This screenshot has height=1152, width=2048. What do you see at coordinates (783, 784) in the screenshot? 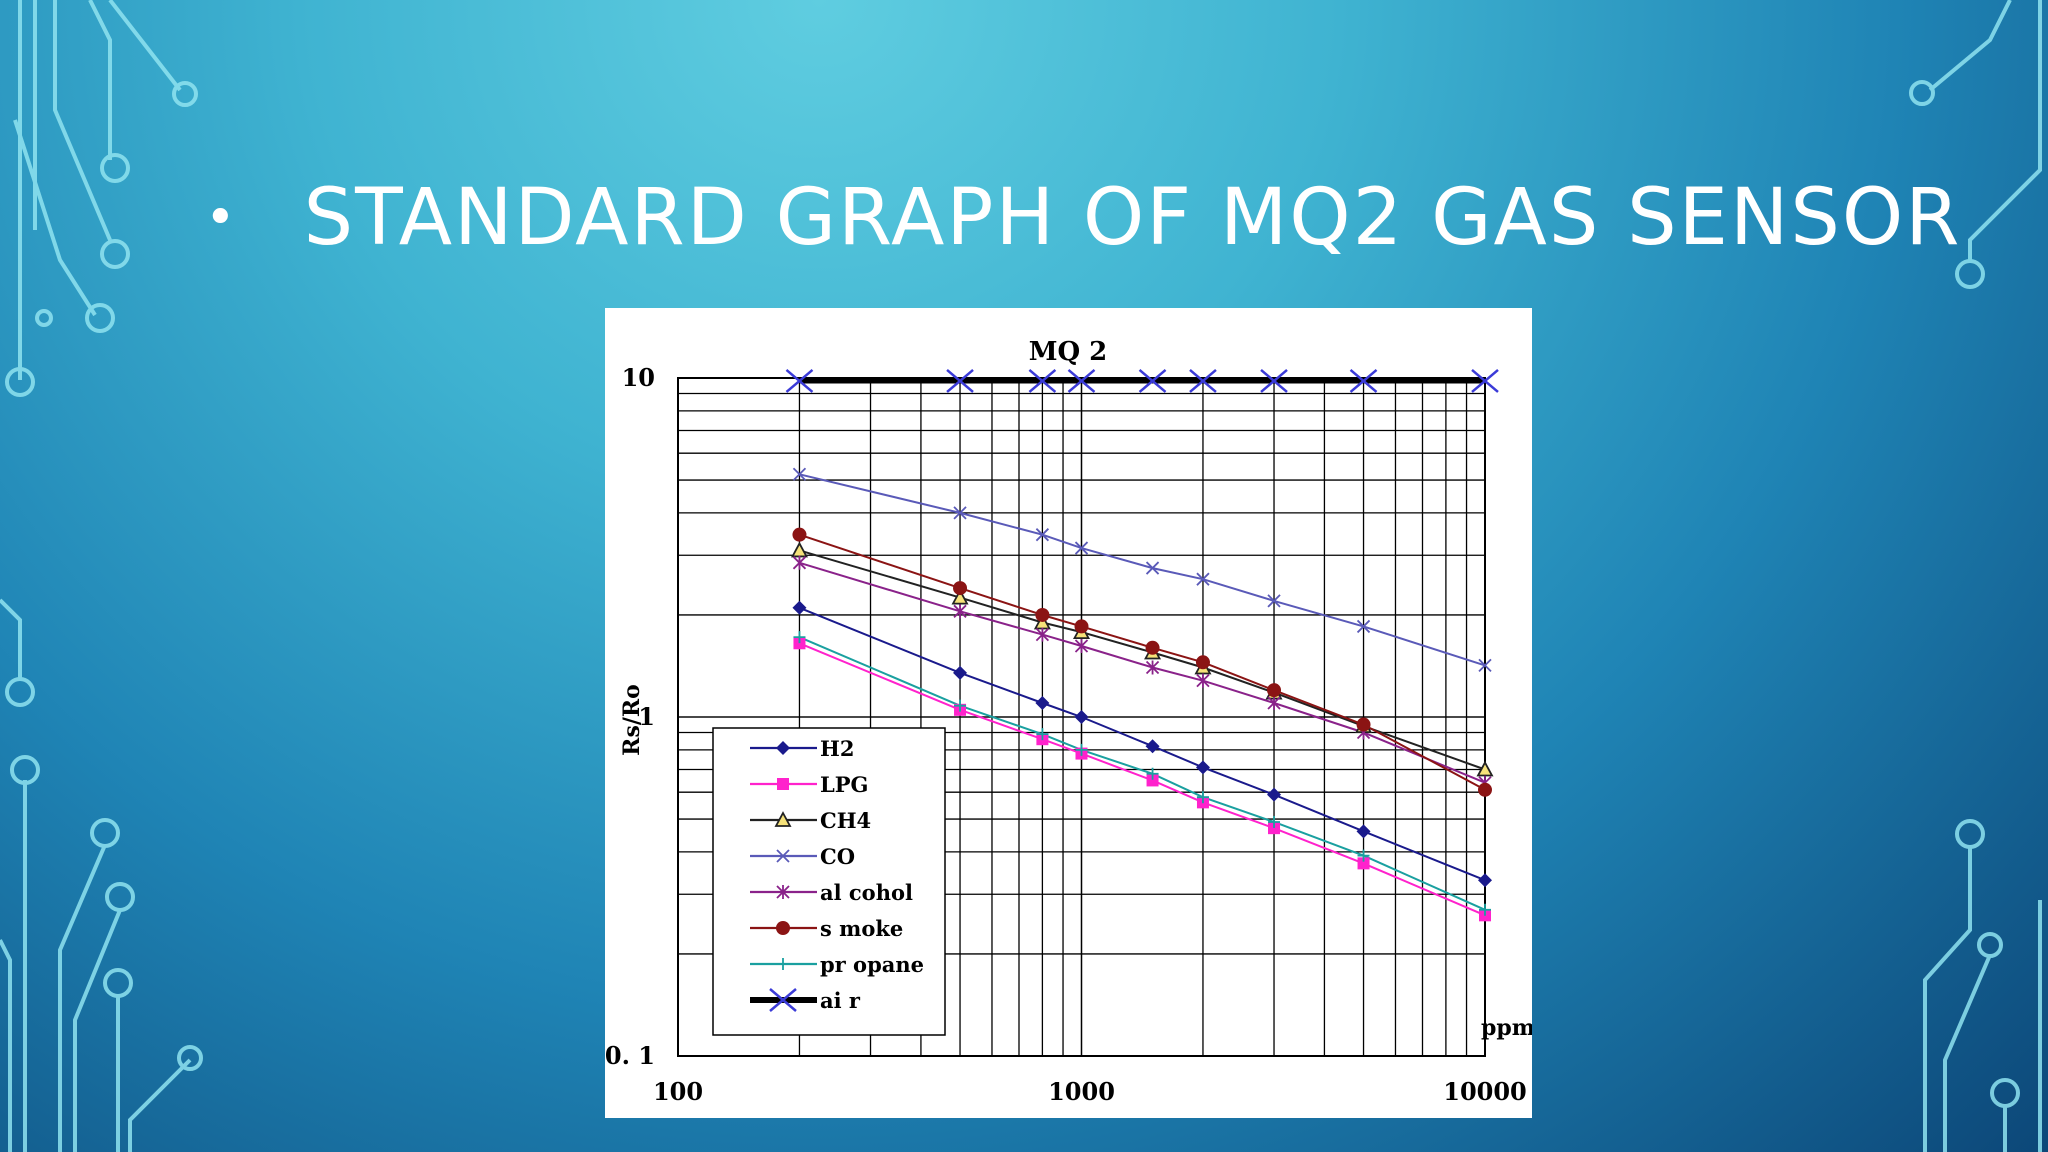
I see `legend-marker-lpg` at bounding box center [783, 784].